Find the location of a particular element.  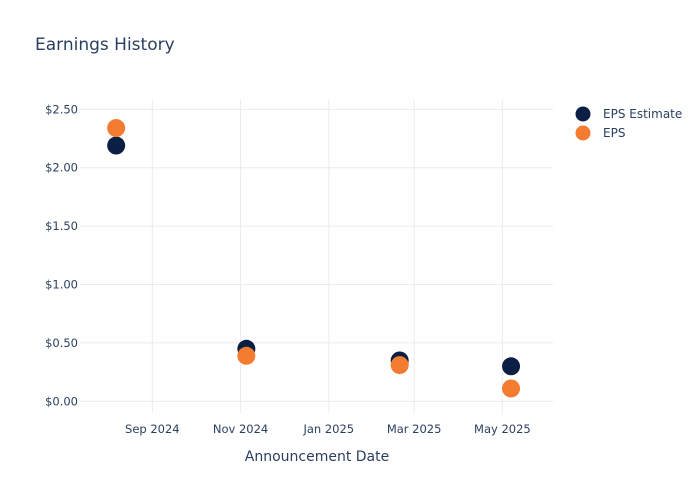

y-tick-label: $2.00 is located at coordinates (61, 168).